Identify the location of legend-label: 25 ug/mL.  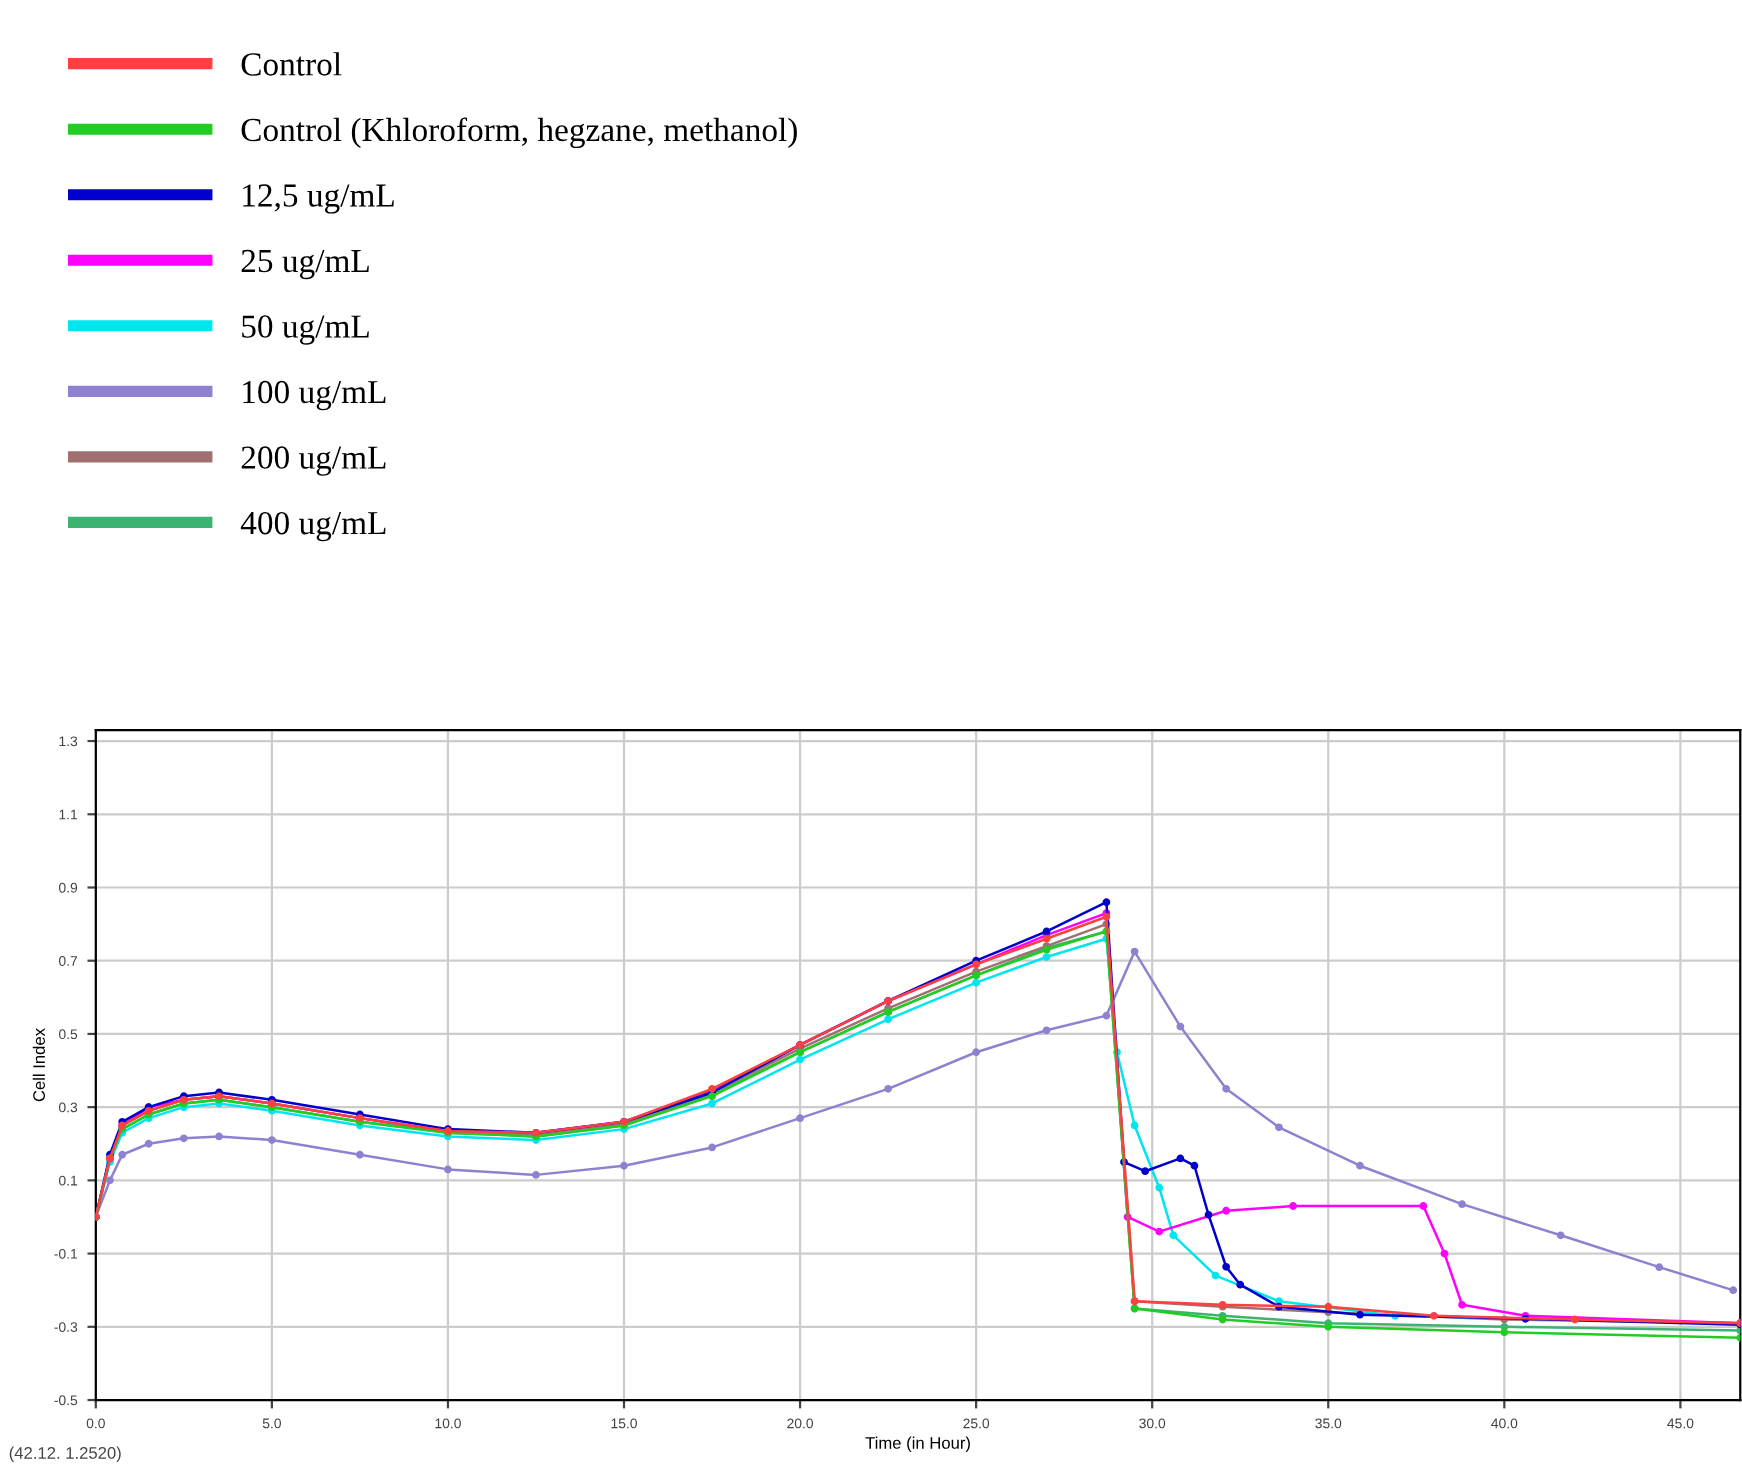
(305, 264).